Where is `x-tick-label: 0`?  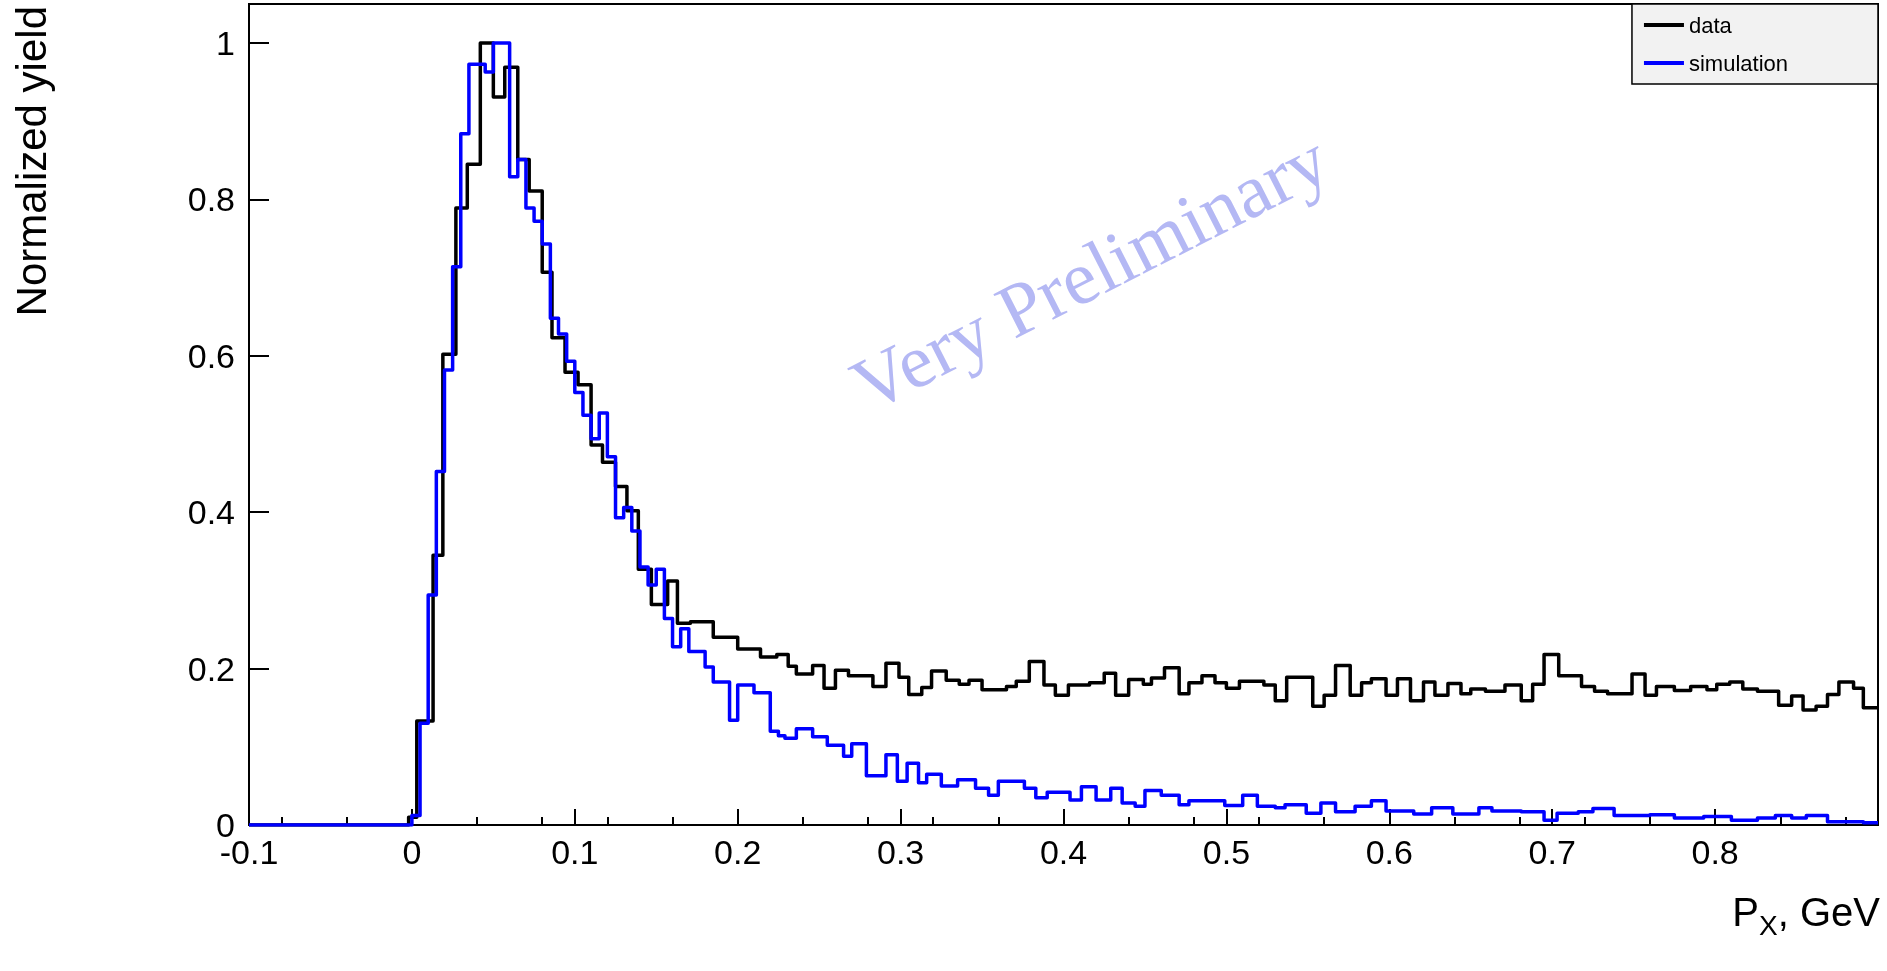
x-tick-label: 0 is located at coordinates (412, 852).